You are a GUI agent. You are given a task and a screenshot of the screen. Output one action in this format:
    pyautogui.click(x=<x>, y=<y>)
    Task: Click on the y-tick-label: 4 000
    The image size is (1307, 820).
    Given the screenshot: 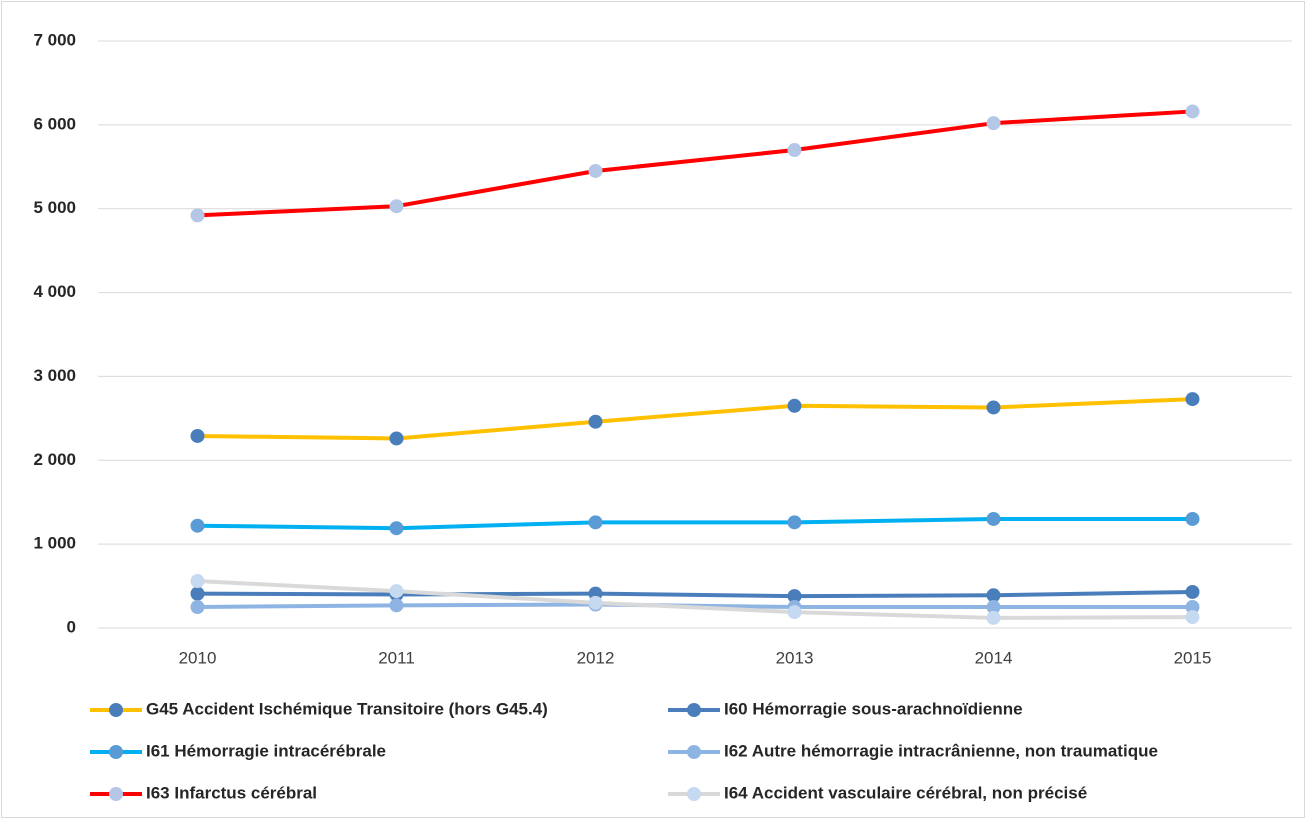 What is the action you would take?
    pyautogui.click(x=54, y=291)
    